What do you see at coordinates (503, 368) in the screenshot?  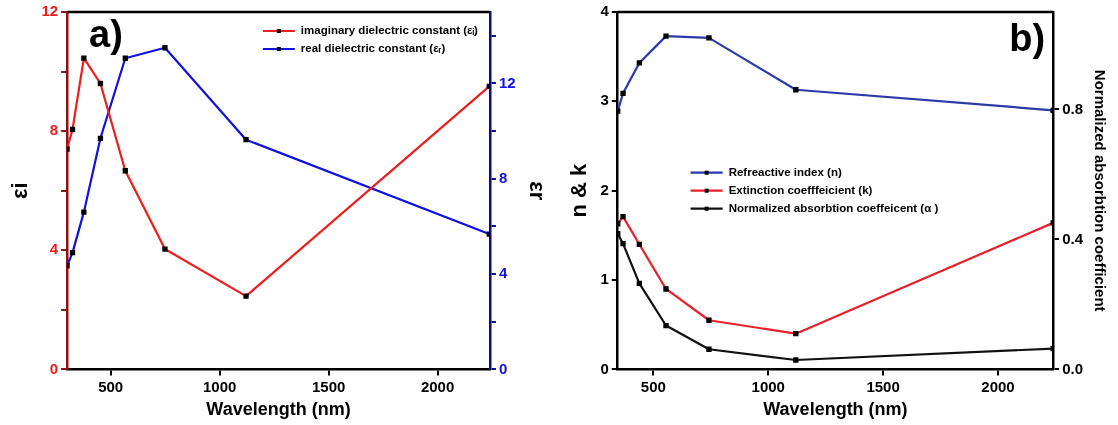 I see `y2-tick-label: 0` at bounding box center [503, 368].